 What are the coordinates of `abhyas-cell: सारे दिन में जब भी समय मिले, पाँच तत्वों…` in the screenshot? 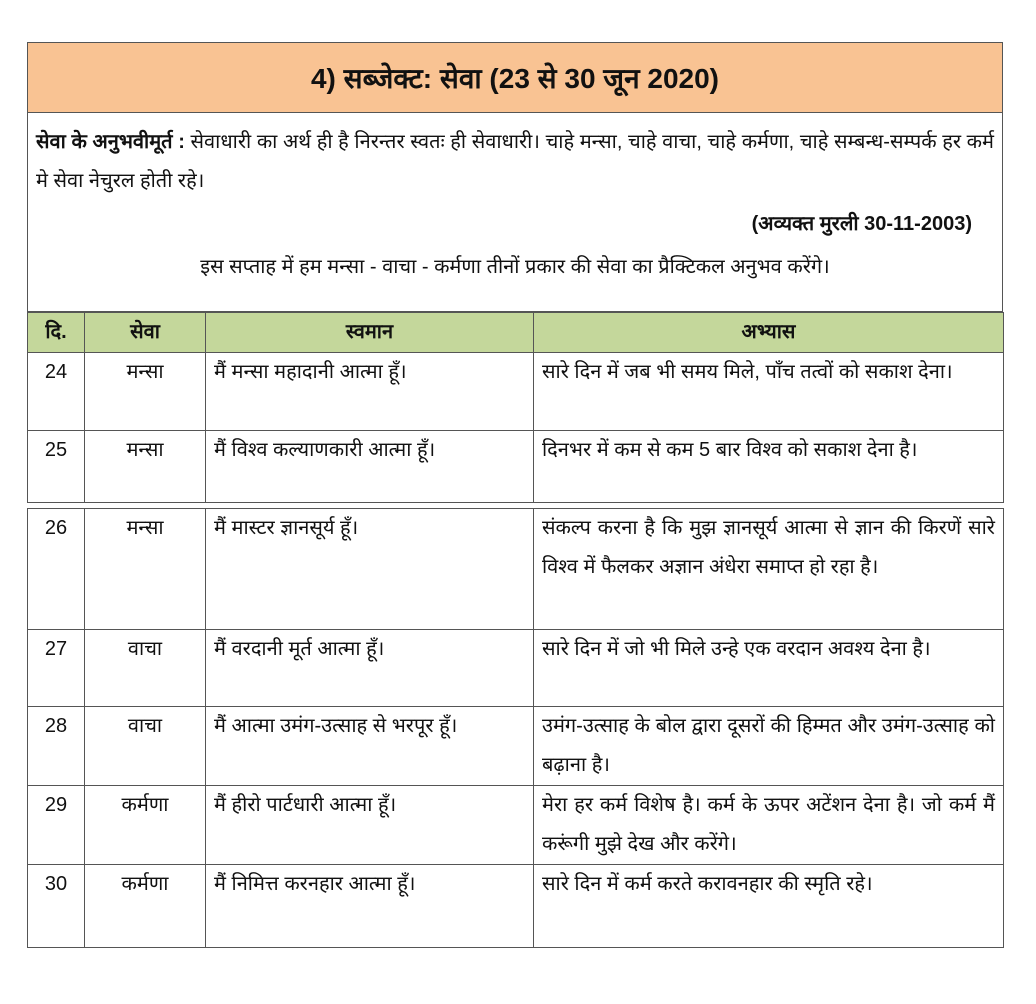 It's located at (768, 391).